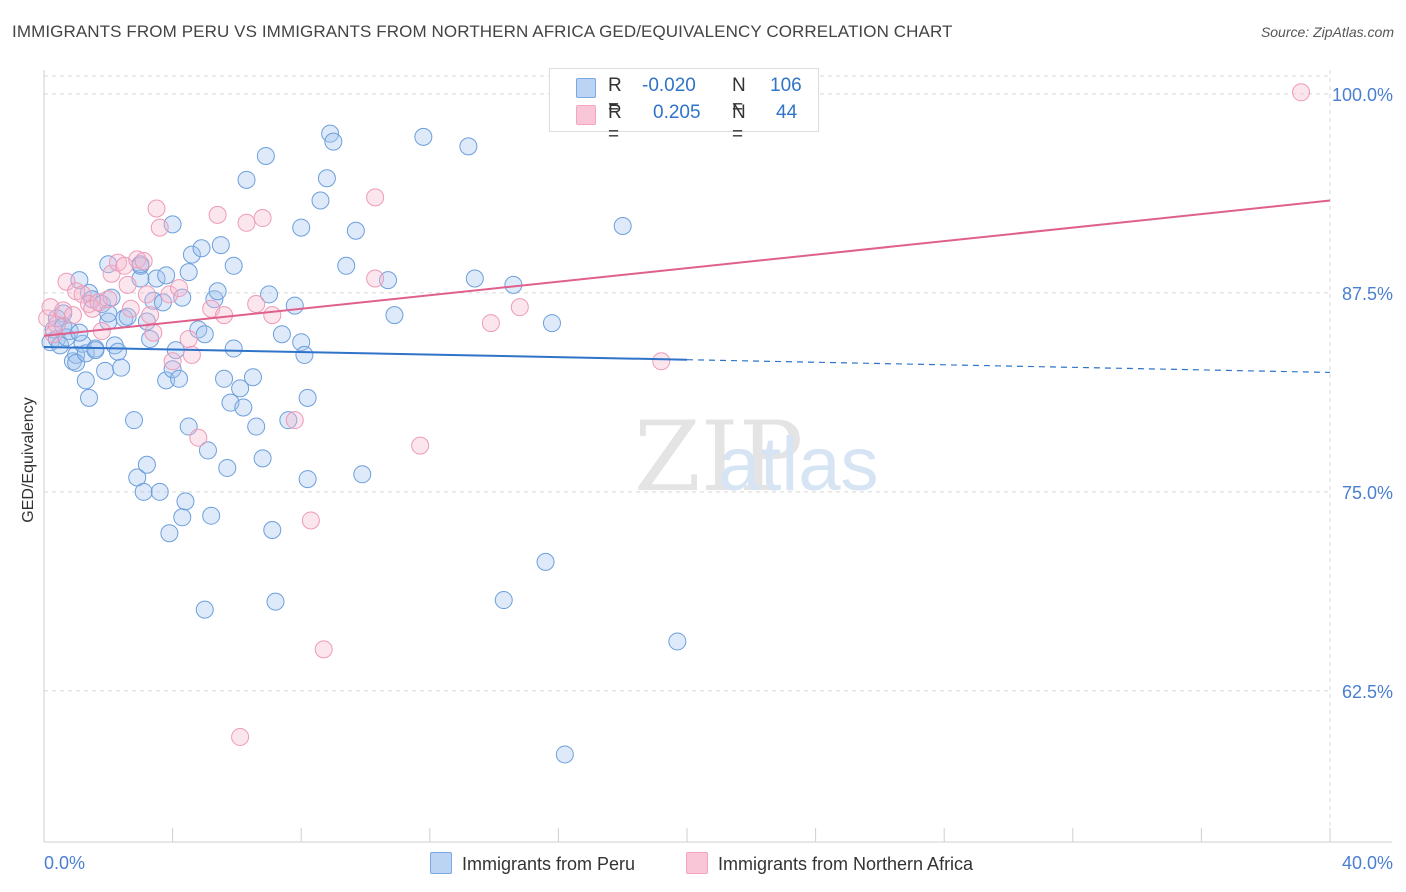  Describe the element at coordinates (798, 464) in the screenshot. I see `watermark-atlas: atlas` at that location.